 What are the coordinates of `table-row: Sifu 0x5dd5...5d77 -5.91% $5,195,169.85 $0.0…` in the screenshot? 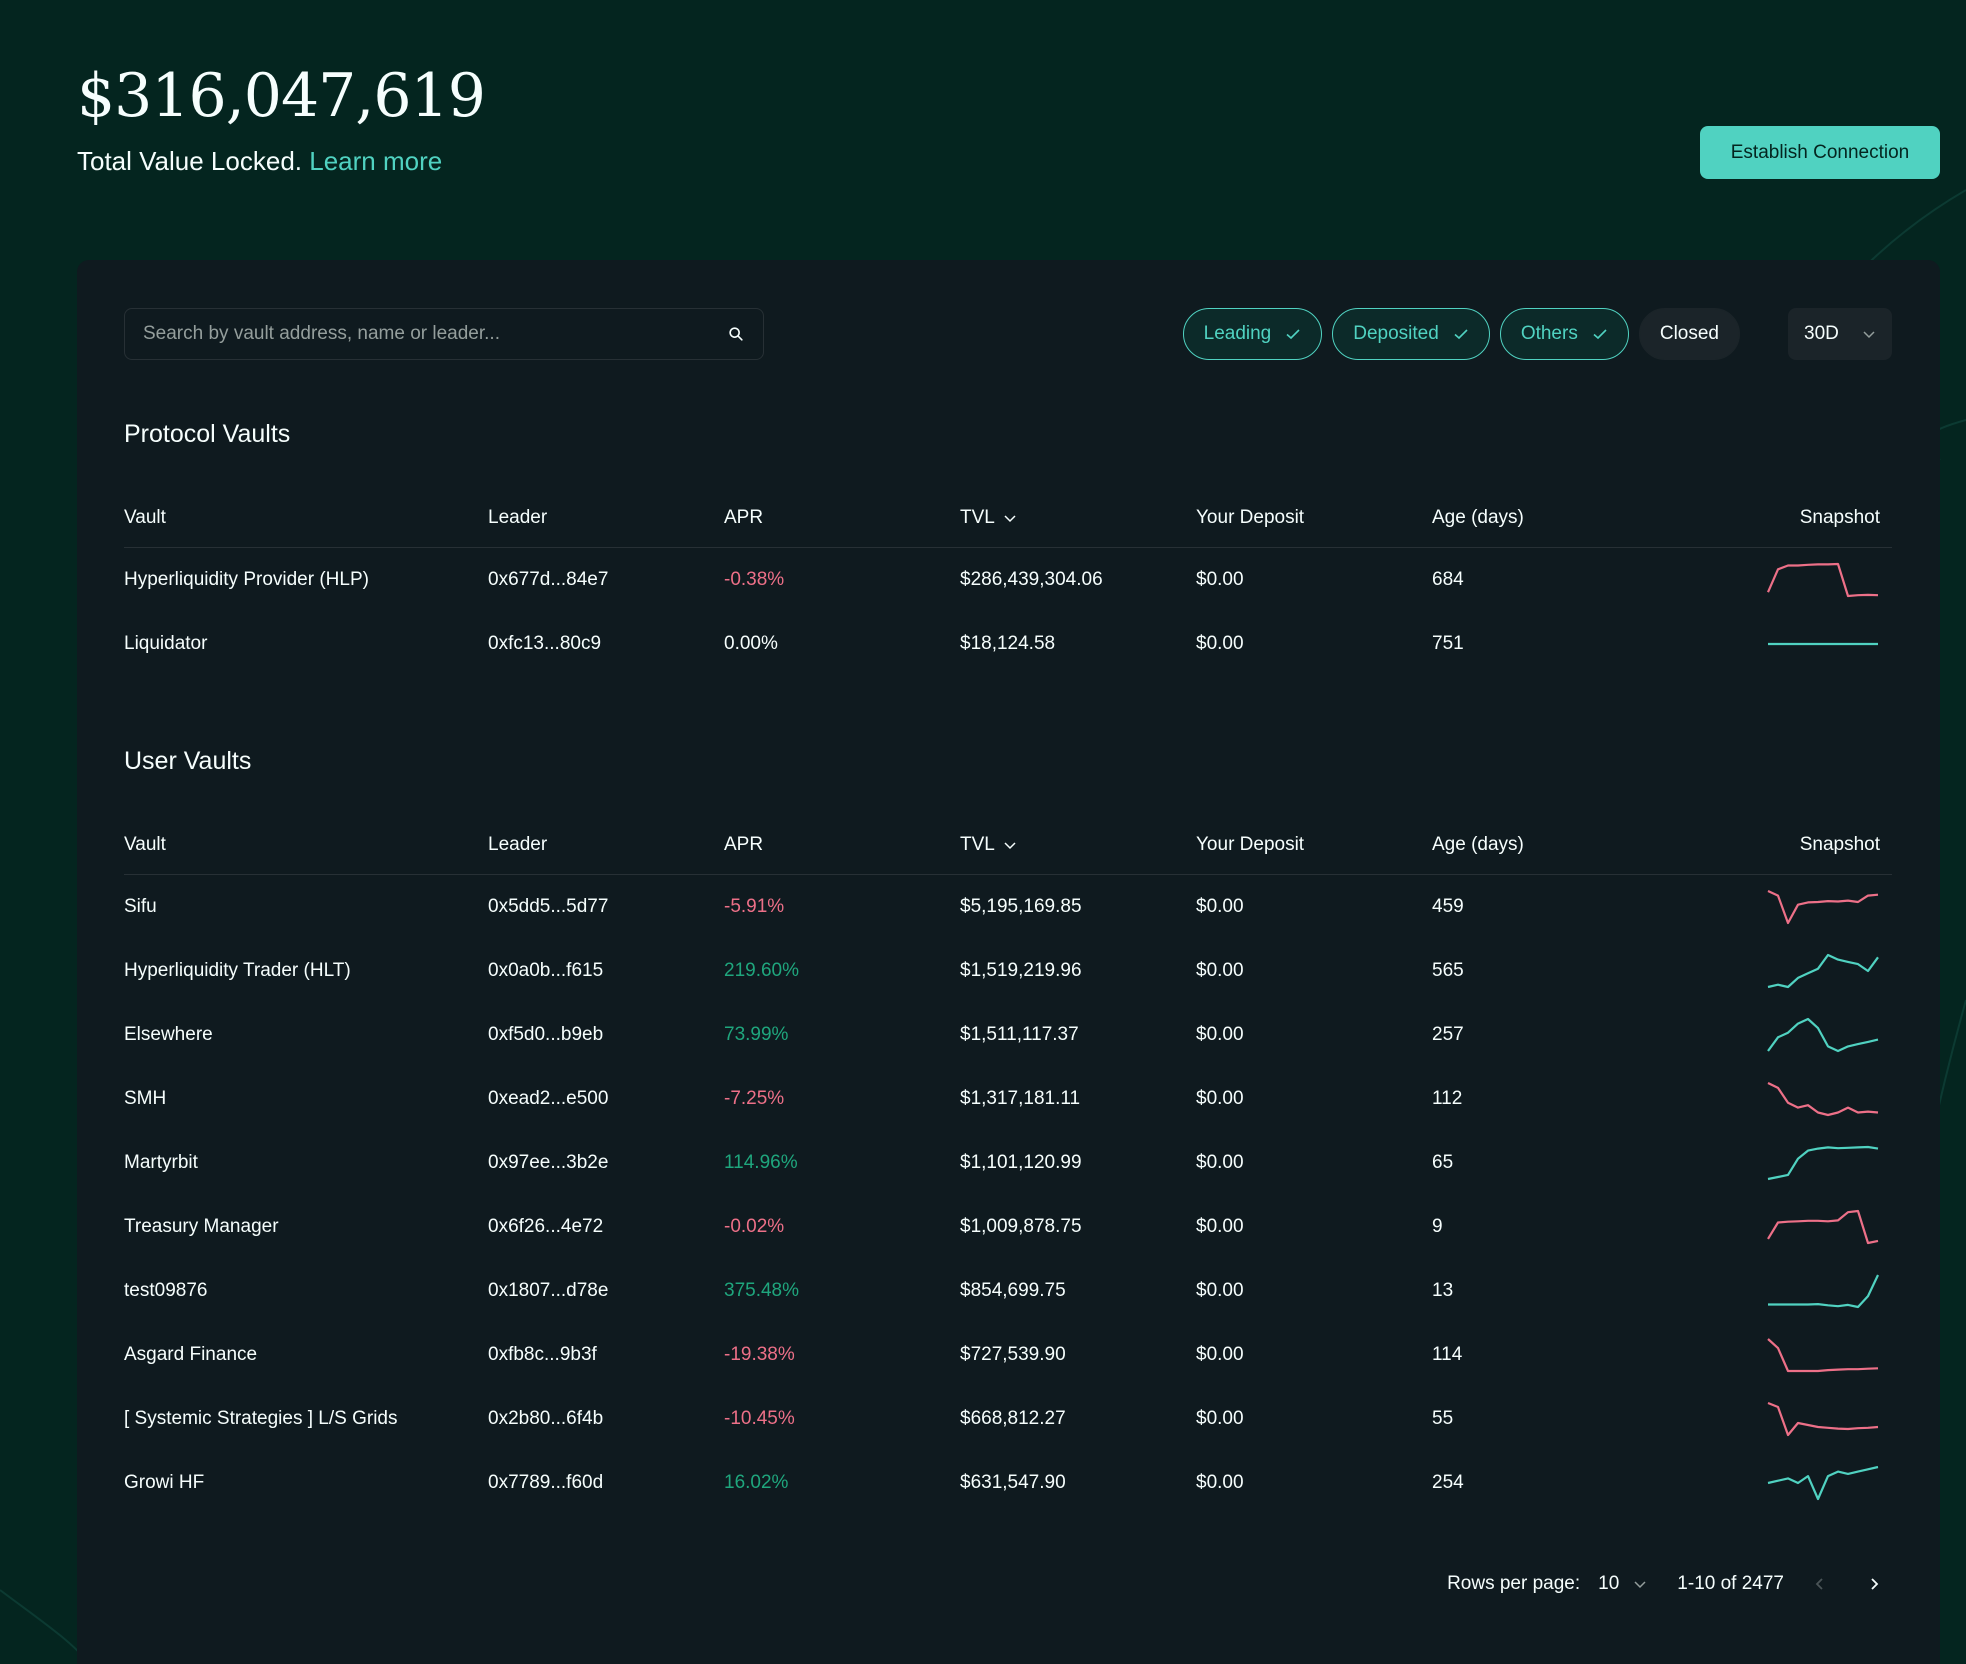 It's located at (1008, 907).